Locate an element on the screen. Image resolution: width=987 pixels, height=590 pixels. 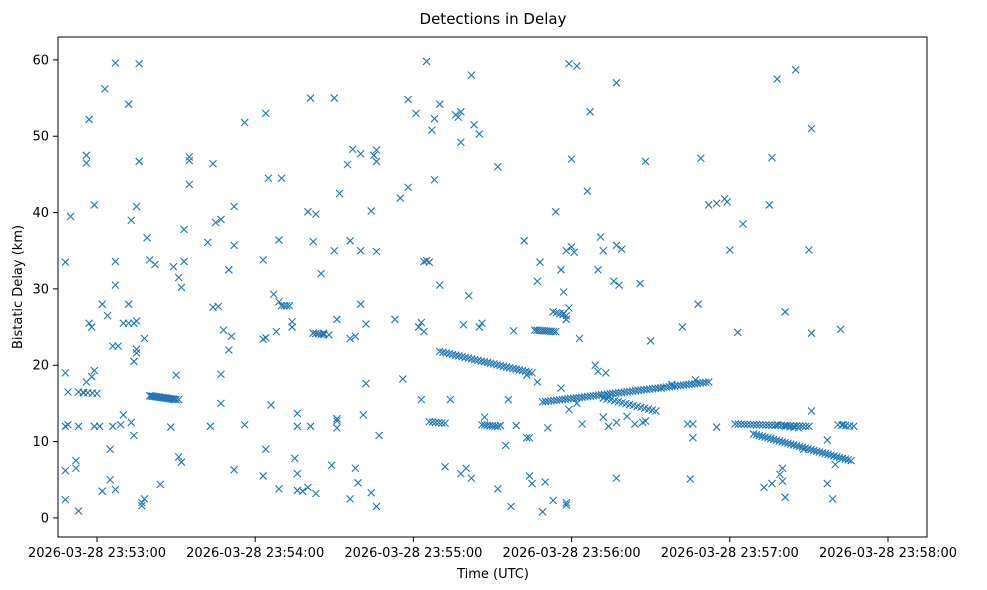
x-tick-label: 2026-03-28 23:54:00 is located at coordinates (255, 553).